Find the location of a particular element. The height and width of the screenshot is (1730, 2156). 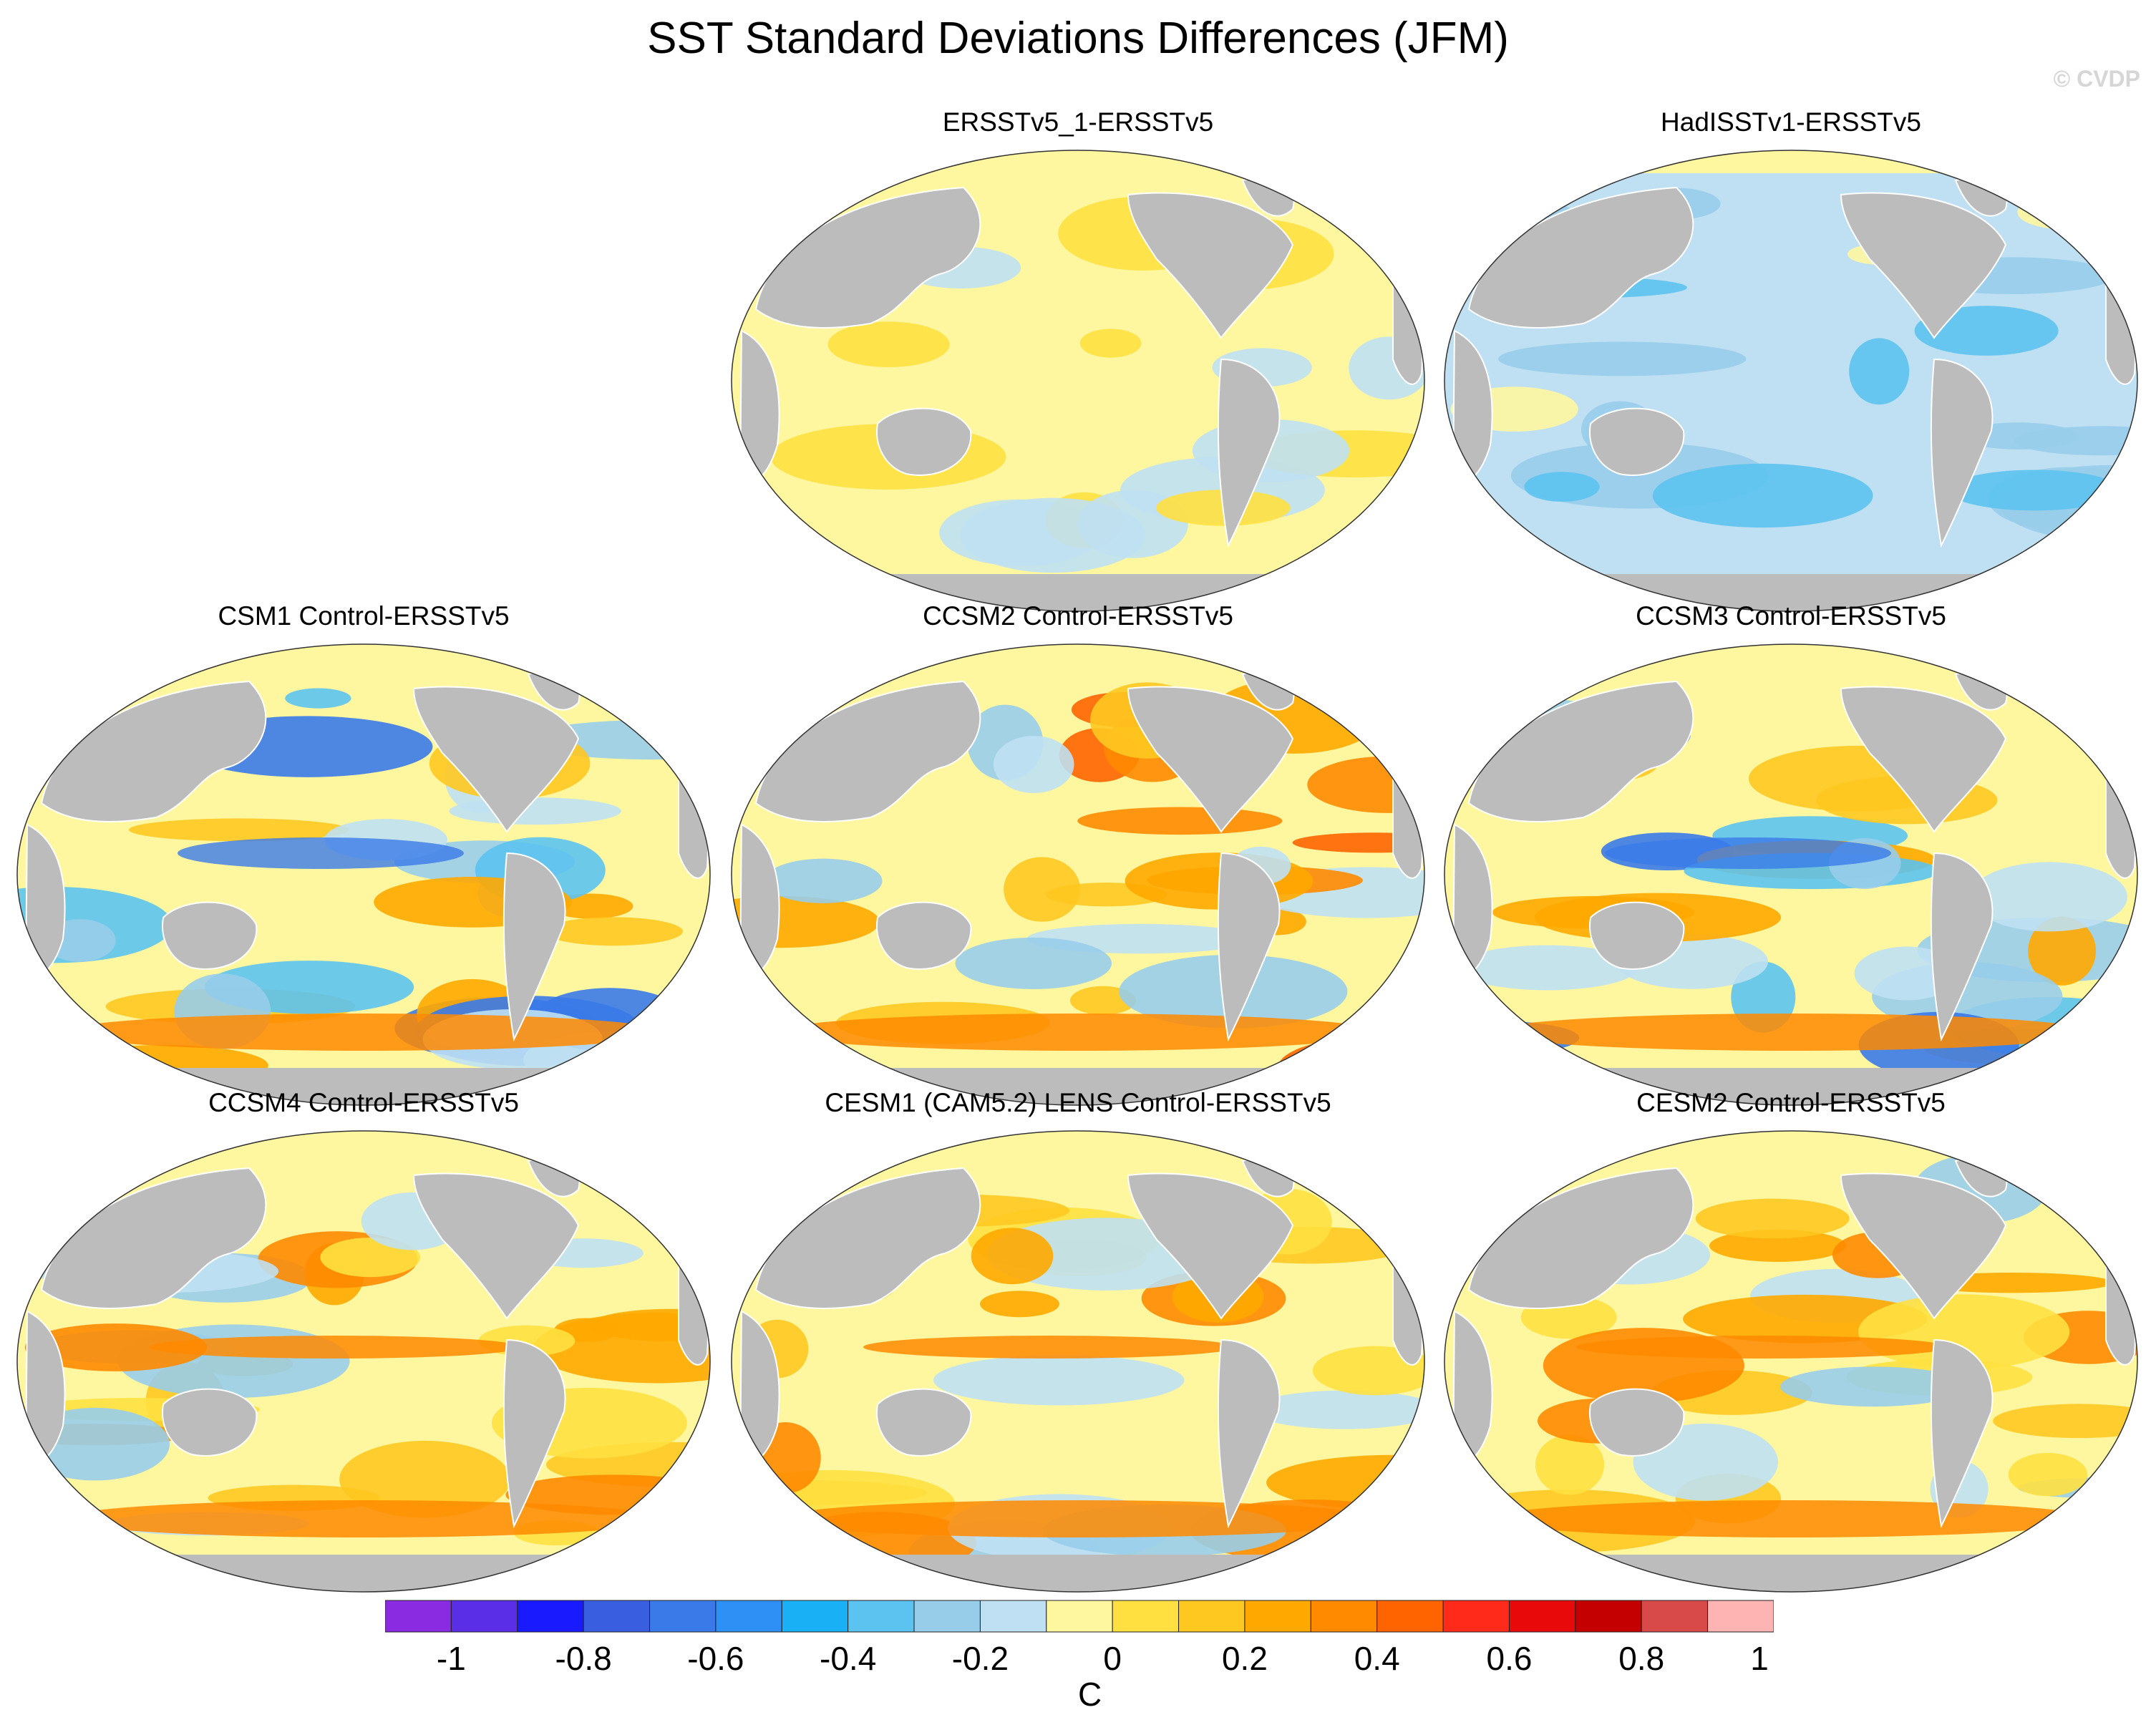

panel-title: CCSM4 Control-ERSSTv5 is located at coordinates (363, 1102).